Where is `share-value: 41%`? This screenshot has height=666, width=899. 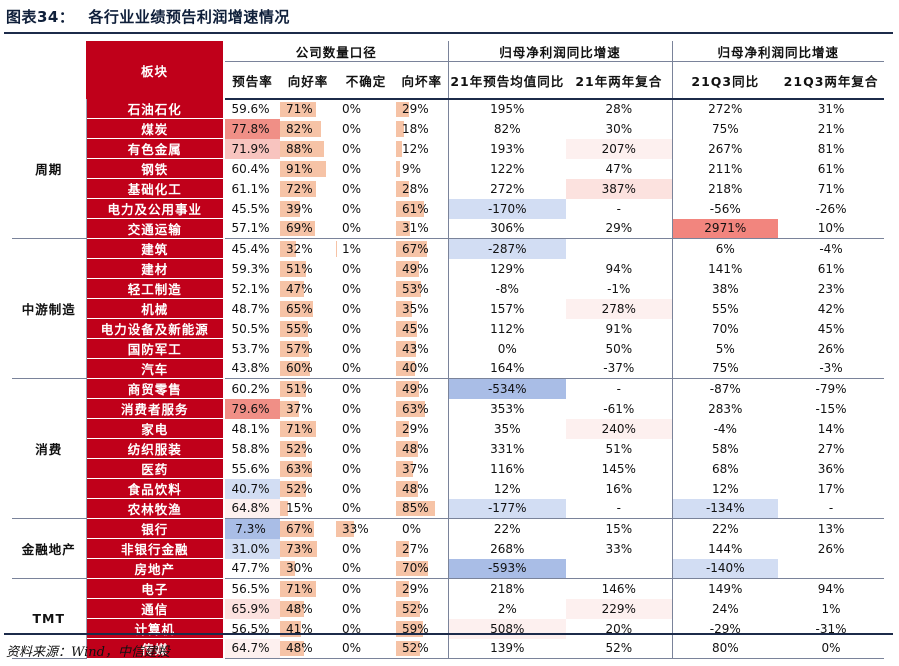 share-value: 41% is located at coordinates (299, 628).